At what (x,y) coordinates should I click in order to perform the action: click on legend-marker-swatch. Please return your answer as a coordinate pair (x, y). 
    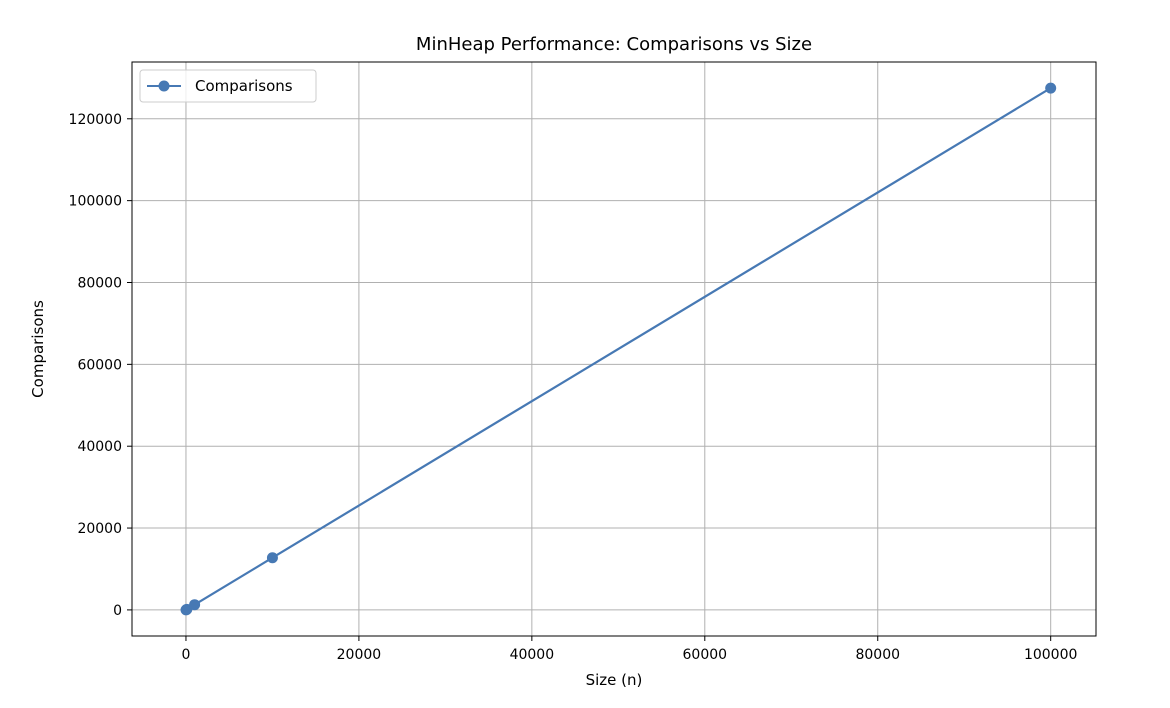
    Looking at the image, I should click on (164, 86).